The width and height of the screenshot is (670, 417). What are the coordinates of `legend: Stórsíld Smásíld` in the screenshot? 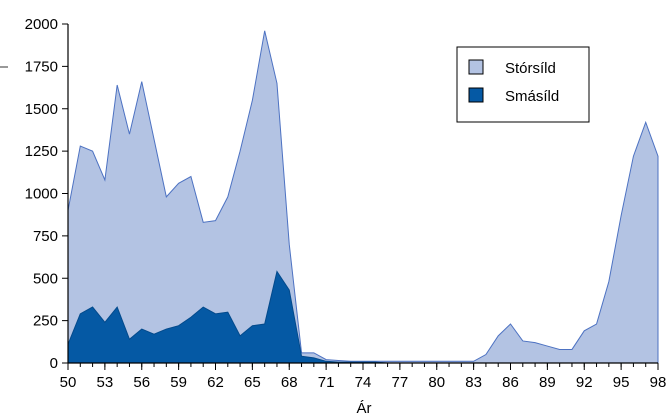 It's located at (523, 84).